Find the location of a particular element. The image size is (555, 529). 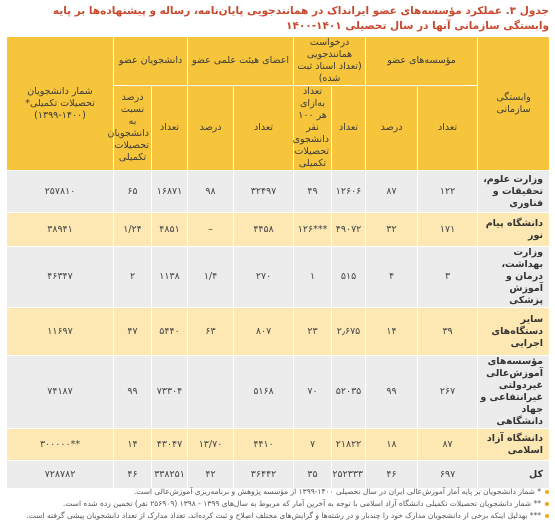

stu-percent: ۱/۲۴ is located at coordinates (132, 229).